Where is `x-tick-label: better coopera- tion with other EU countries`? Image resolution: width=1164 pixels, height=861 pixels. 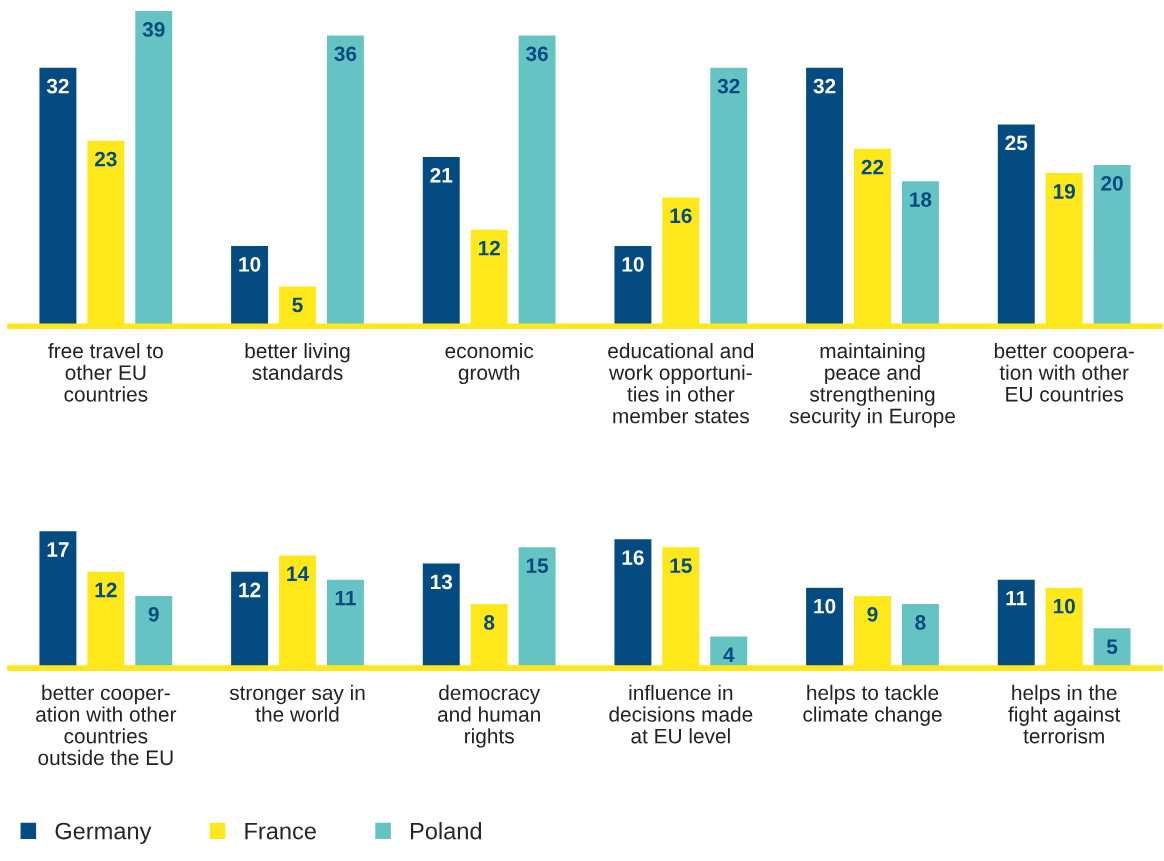 x-tick-label: better coopera- tion with other EU countries is located at coordinates (1064, 372).